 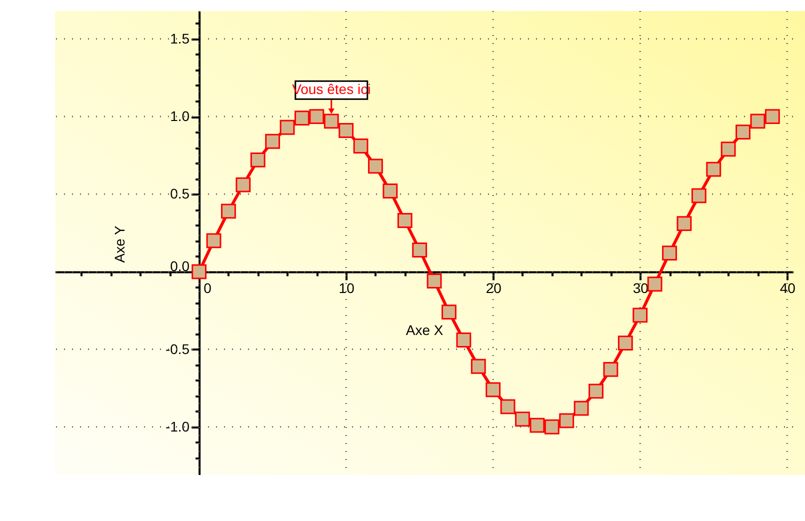 I want to click on y-tick-label: -0.5, so click(x=177, y=348).